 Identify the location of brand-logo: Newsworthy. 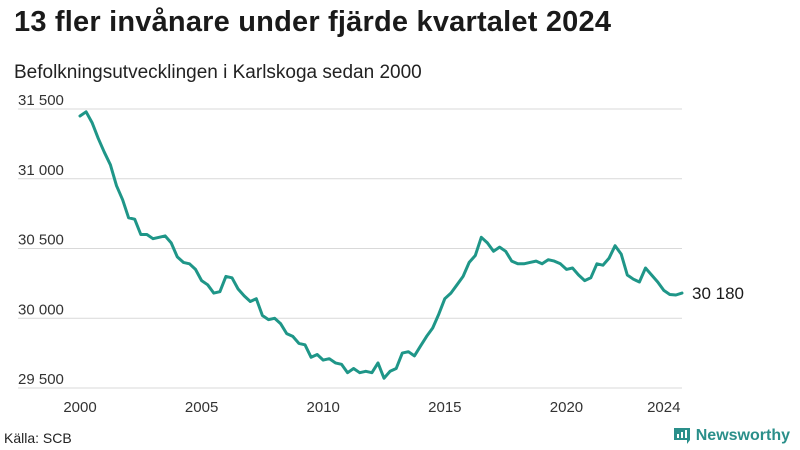
(731, 436).